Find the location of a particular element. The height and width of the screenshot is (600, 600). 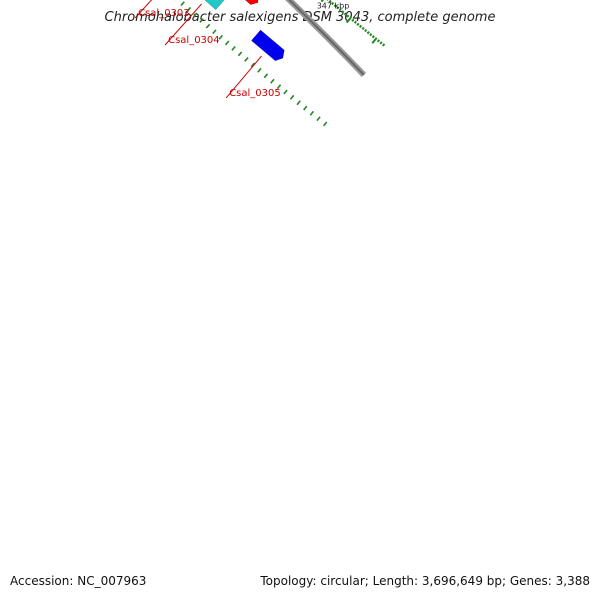

backbone-inner is located at coordinates (326, 38).